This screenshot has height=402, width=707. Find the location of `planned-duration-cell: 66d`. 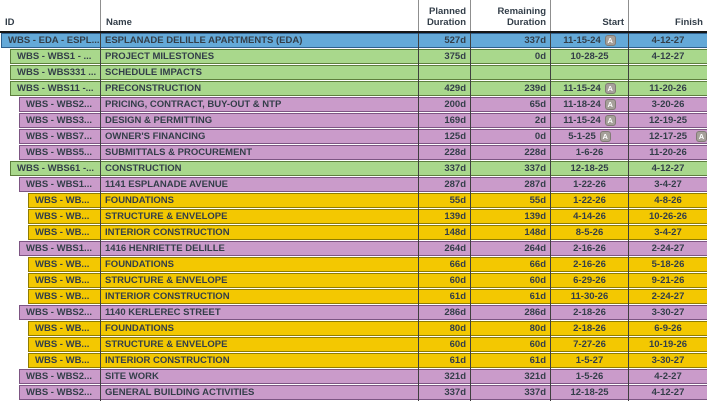

planned-duration-cell: 66d is located at coordinates (444, 265).